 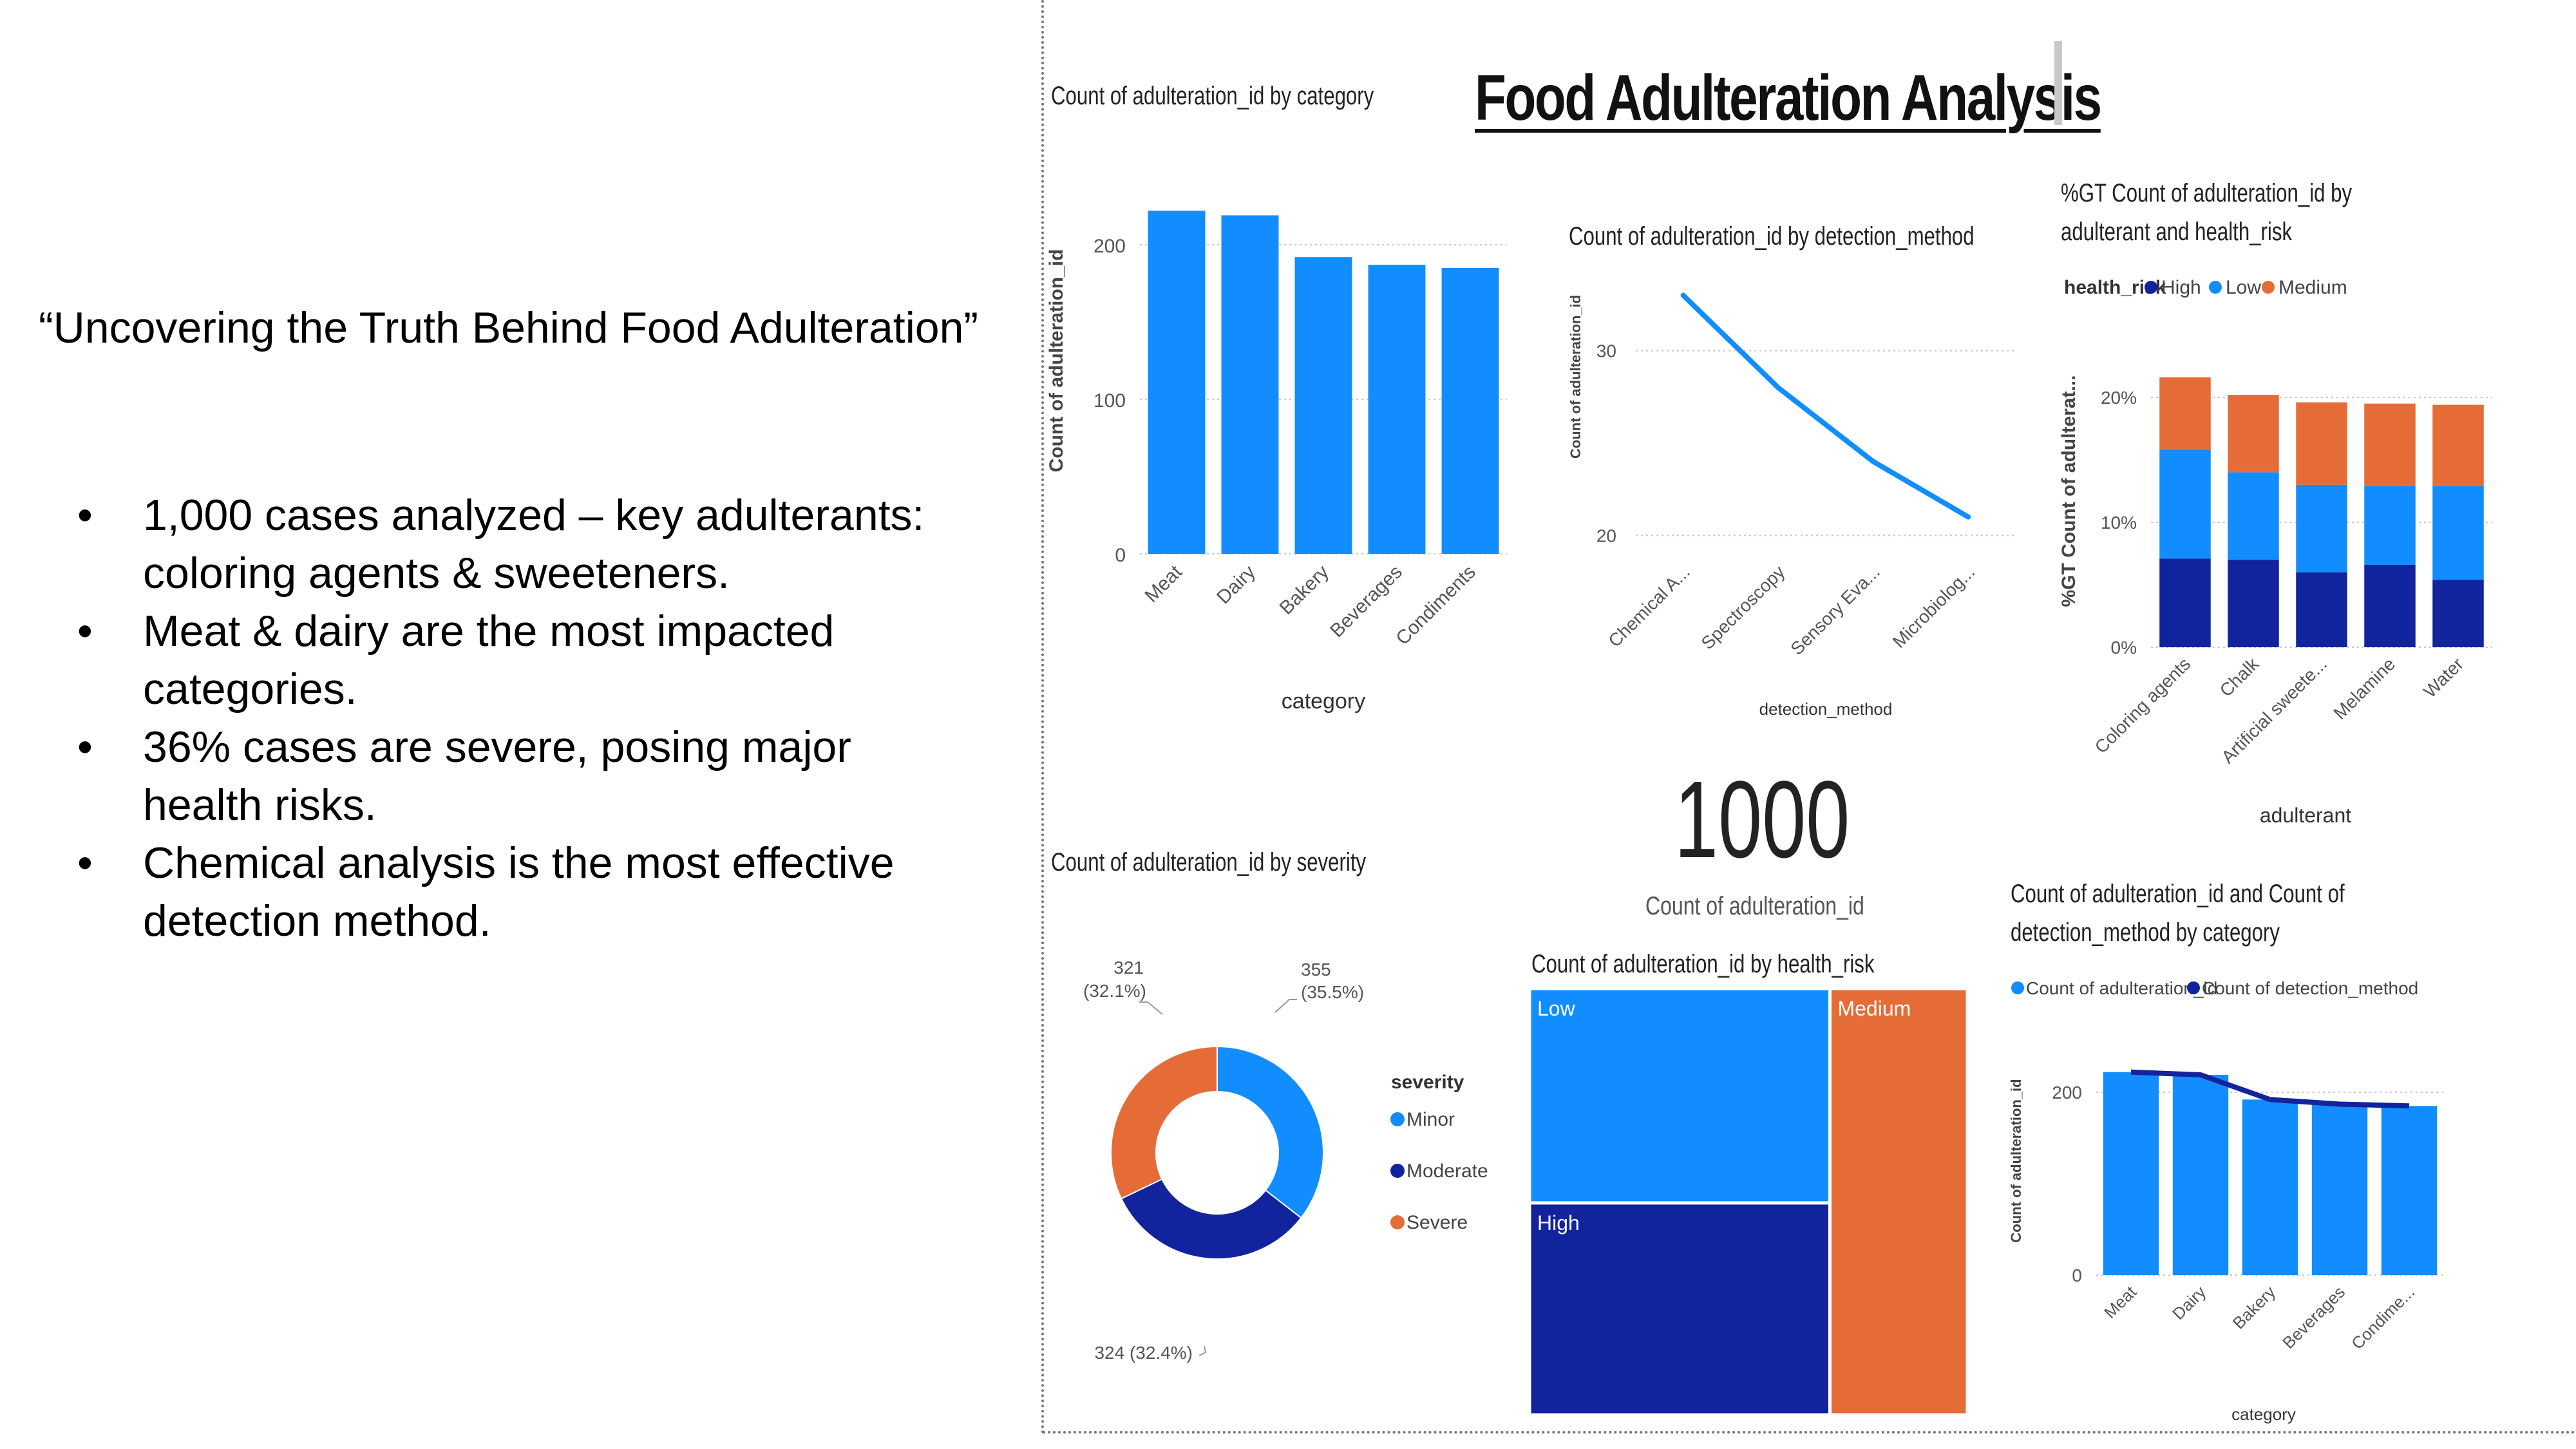 What do you see at coordinates (1333, 992) in the screenshot?
I see `slice-label: (35.5%)` at bounding box center [1333, 992].